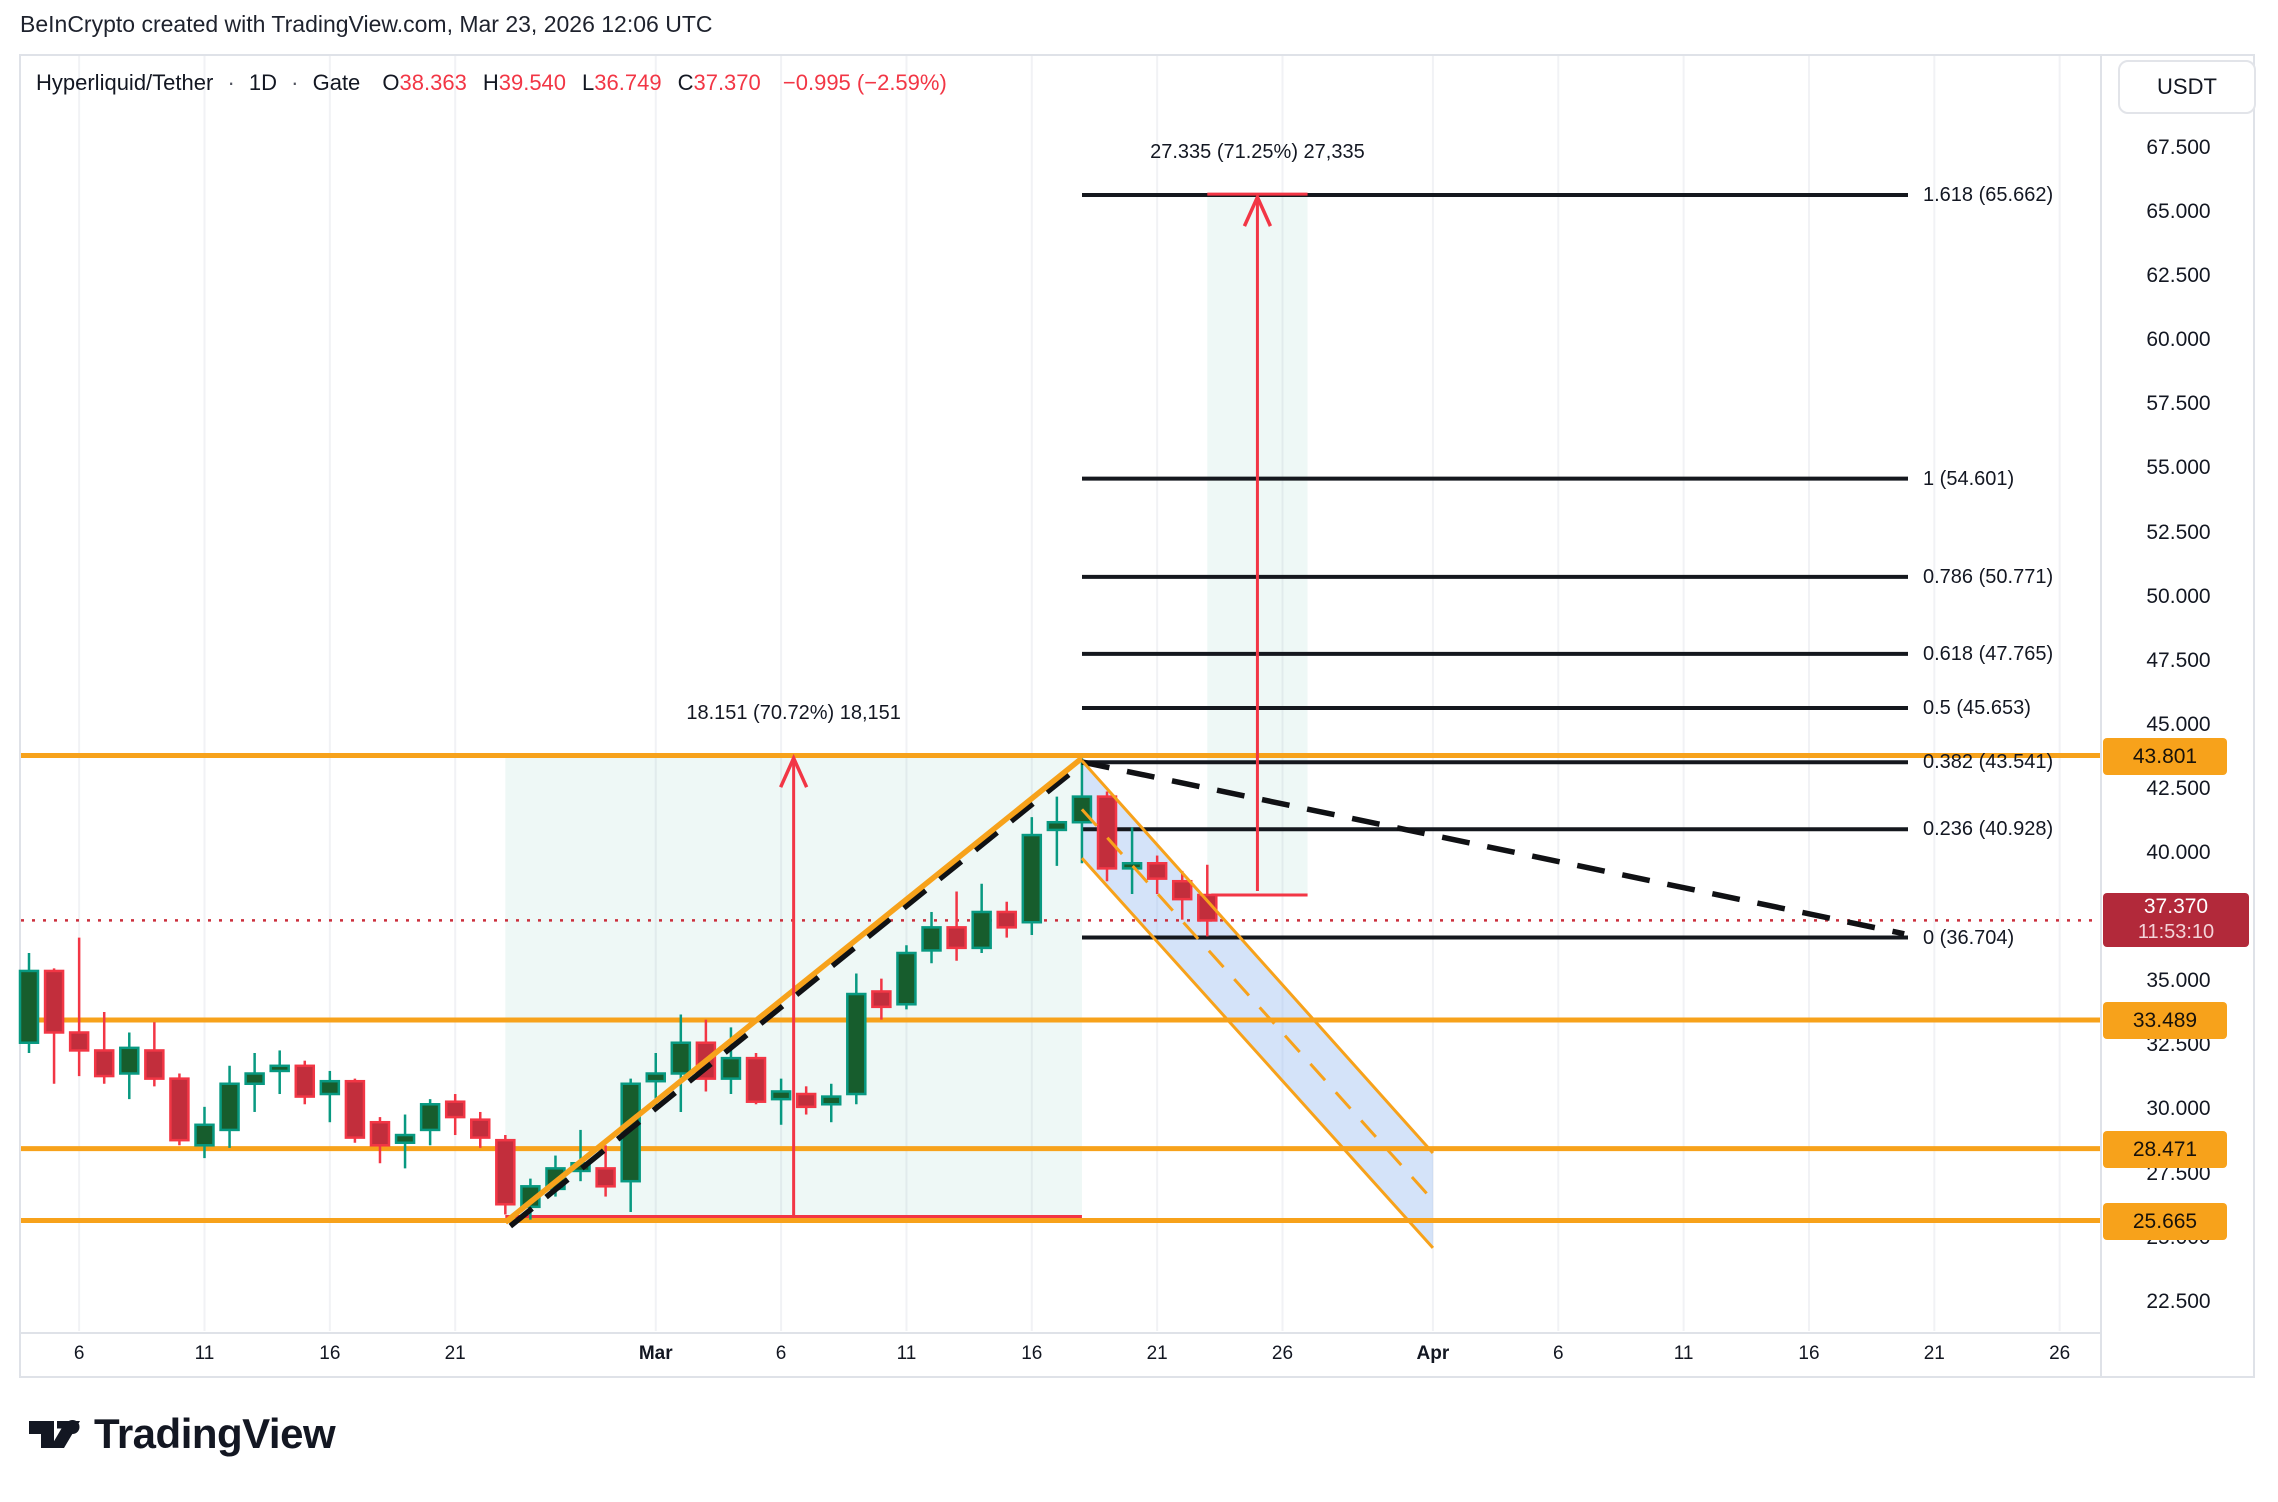 This screenshot has width=2278, height=1502. I want to click on fib-level-label: 0.382 (43.541), so click(1988, 762).